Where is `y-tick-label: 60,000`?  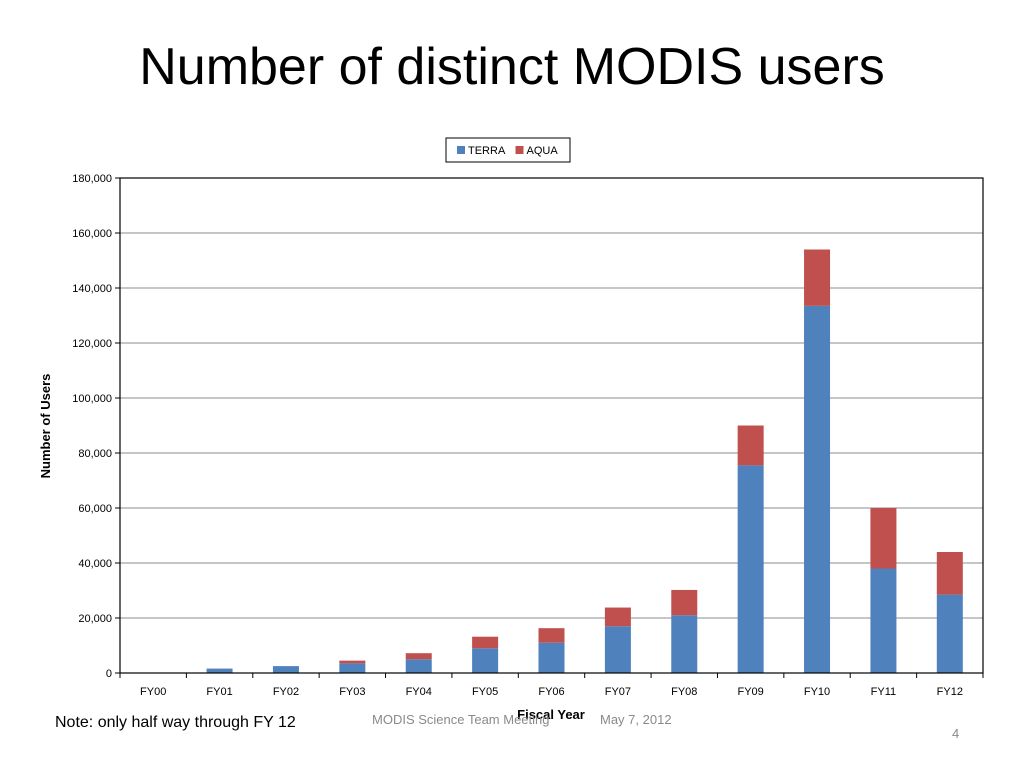
y-tick-label: 60,000 is located at coordinates (95, 509).